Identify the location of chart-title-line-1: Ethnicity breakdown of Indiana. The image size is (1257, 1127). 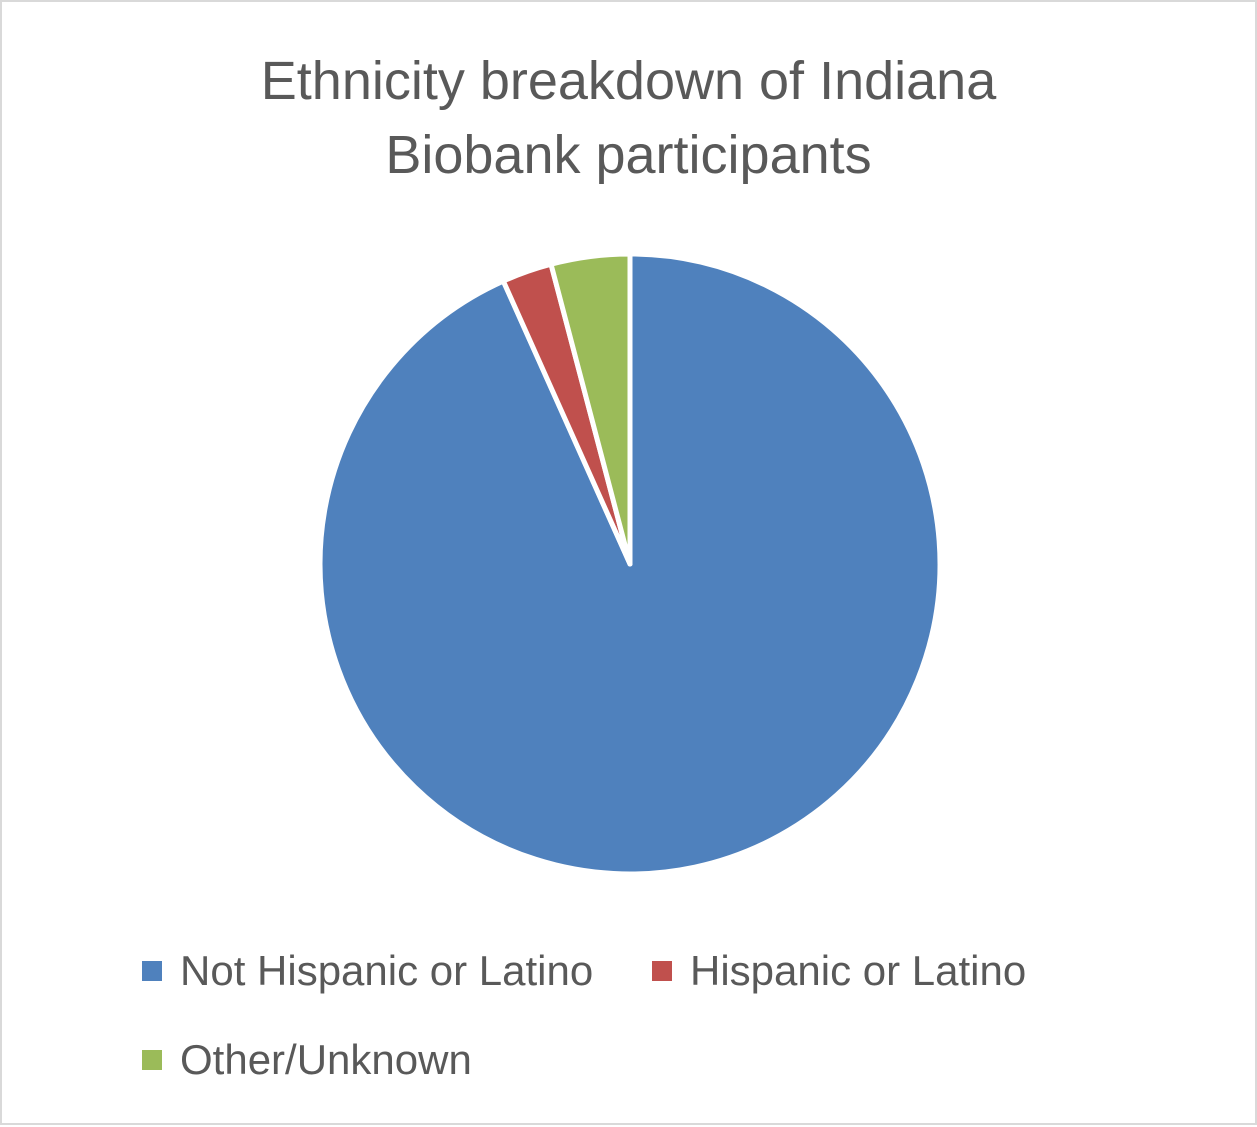
(628, 81).